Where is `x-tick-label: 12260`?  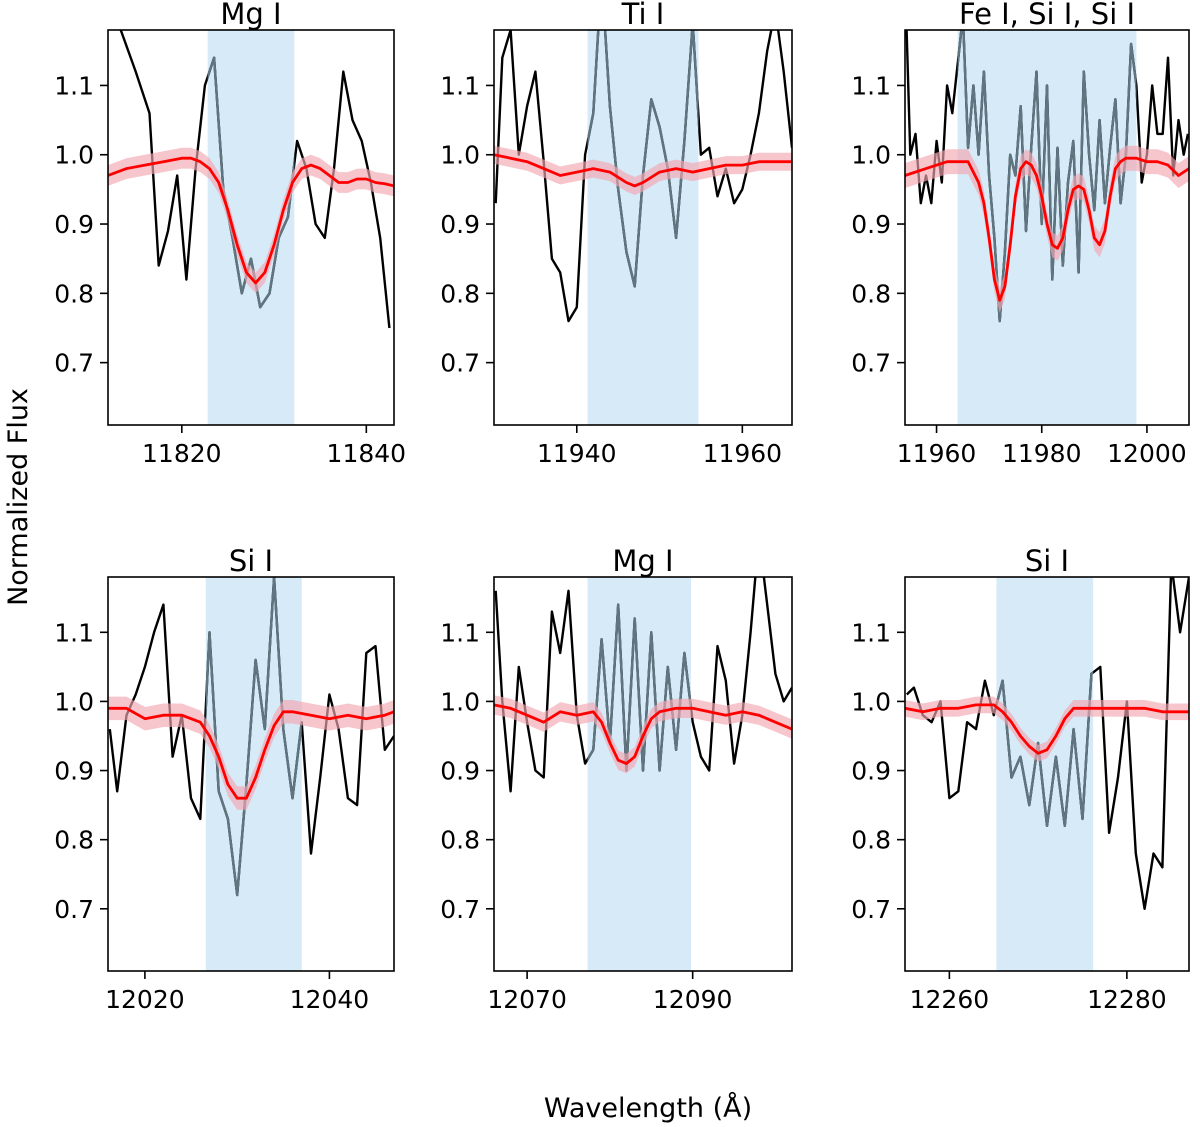
x-tick-label: 12260 is located at coordinates (950, 999).